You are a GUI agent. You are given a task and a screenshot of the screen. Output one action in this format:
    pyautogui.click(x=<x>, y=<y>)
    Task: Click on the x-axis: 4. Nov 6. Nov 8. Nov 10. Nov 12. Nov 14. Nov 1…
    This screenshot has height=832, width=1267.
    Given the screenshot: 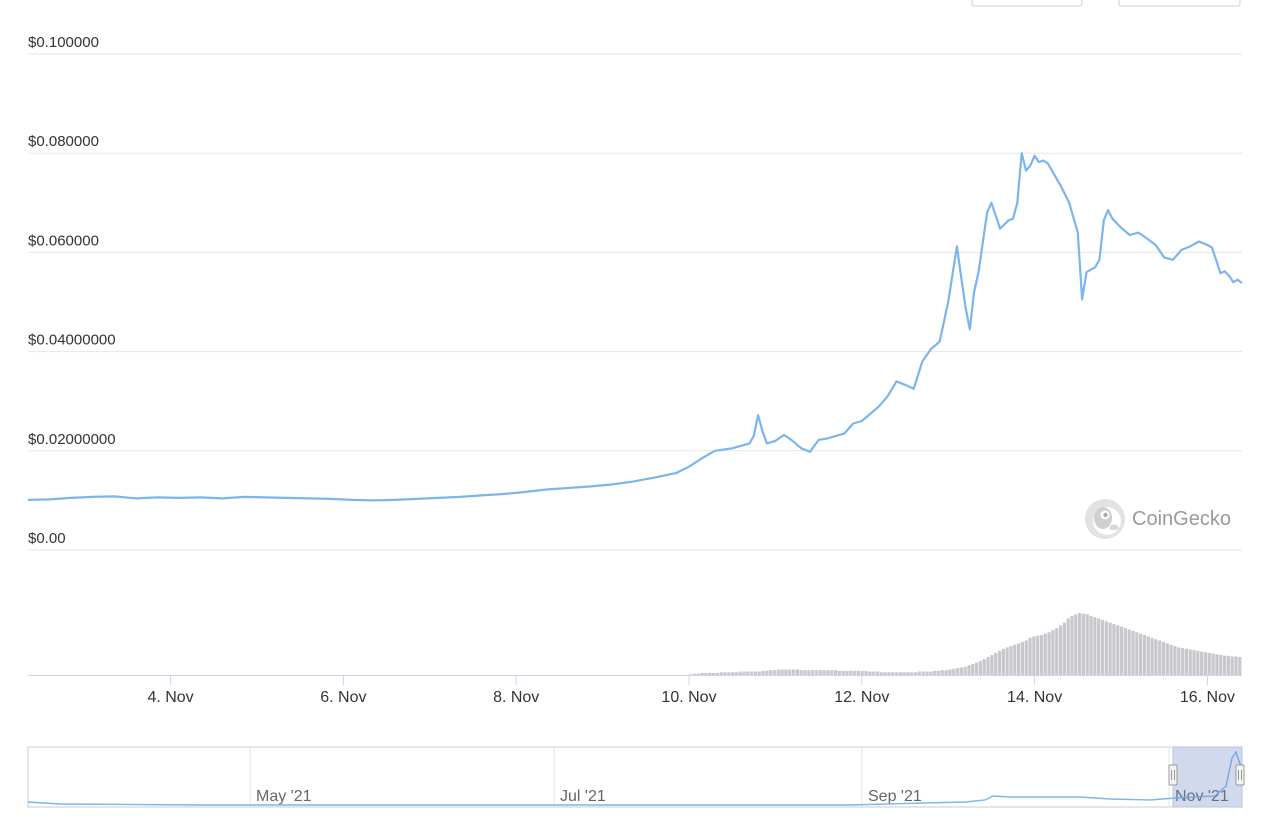 What is the action you would take?
    pyautogui.click(x=635, y=690)
    